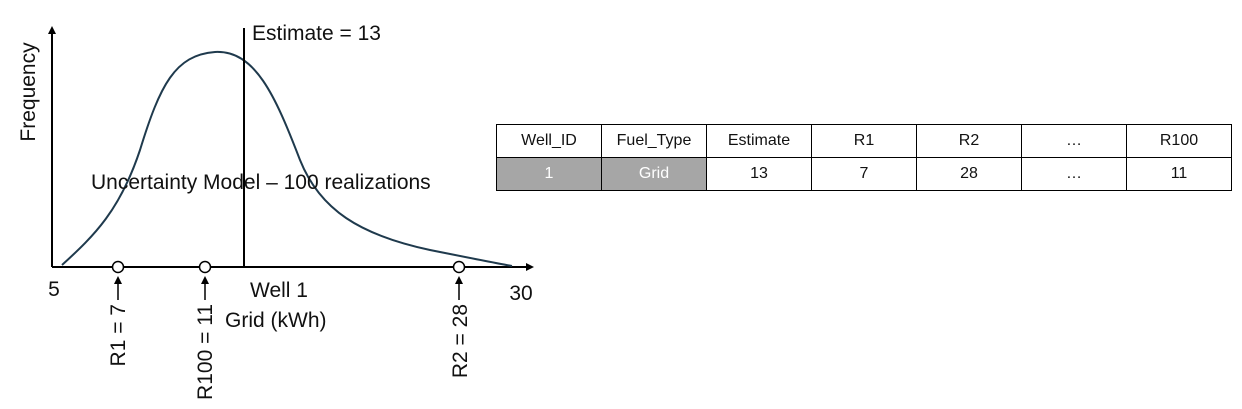 This screenshot has height=409, width=1242. Describe the element at coordinates (549, 141) in the screenshot. I see `table-header-cell: Well_ID` at that location.